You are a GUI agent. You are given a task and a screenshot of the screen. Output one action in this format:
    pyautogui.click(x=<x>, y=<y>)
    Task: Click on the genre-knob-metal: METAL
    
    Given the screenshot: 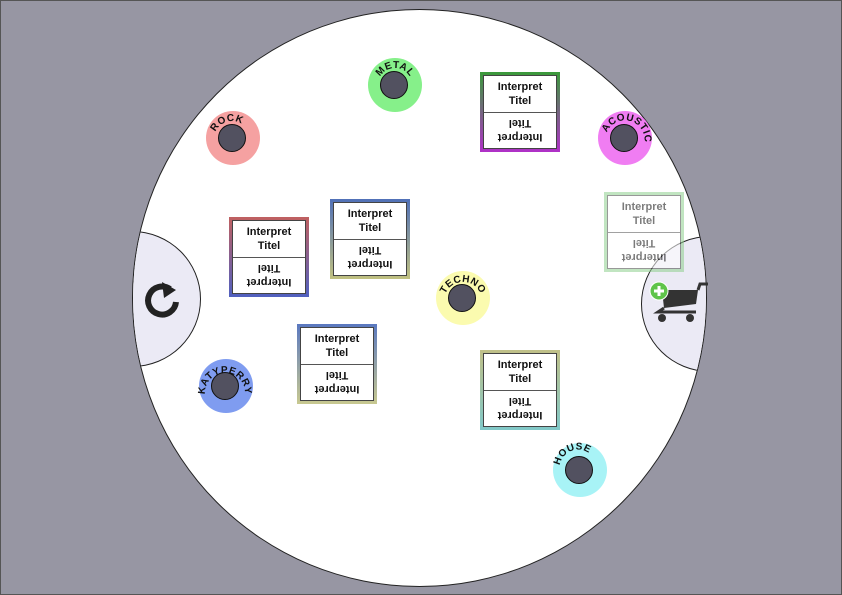 What is the action you would take?
    pyautogui.click(x=395, y=85)
    